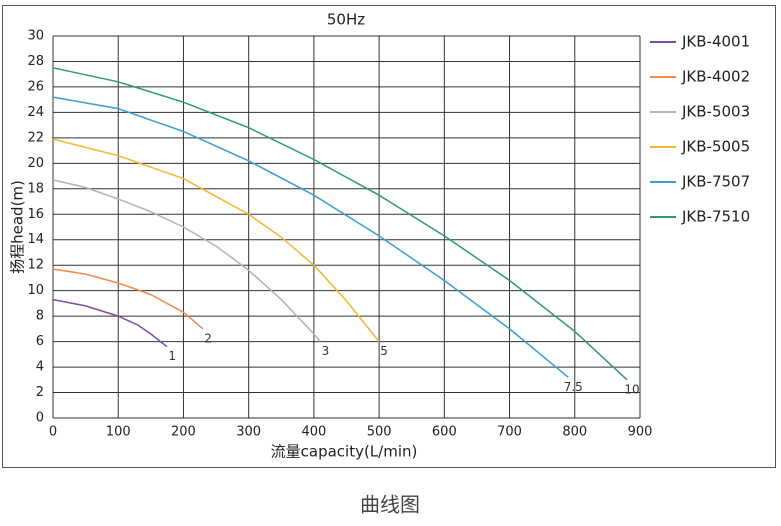 This screenshot has height=526, width=781. Describe the element at coordinates (444, 432) in the screenshot. I see `x-tick-label: 600` at that location.